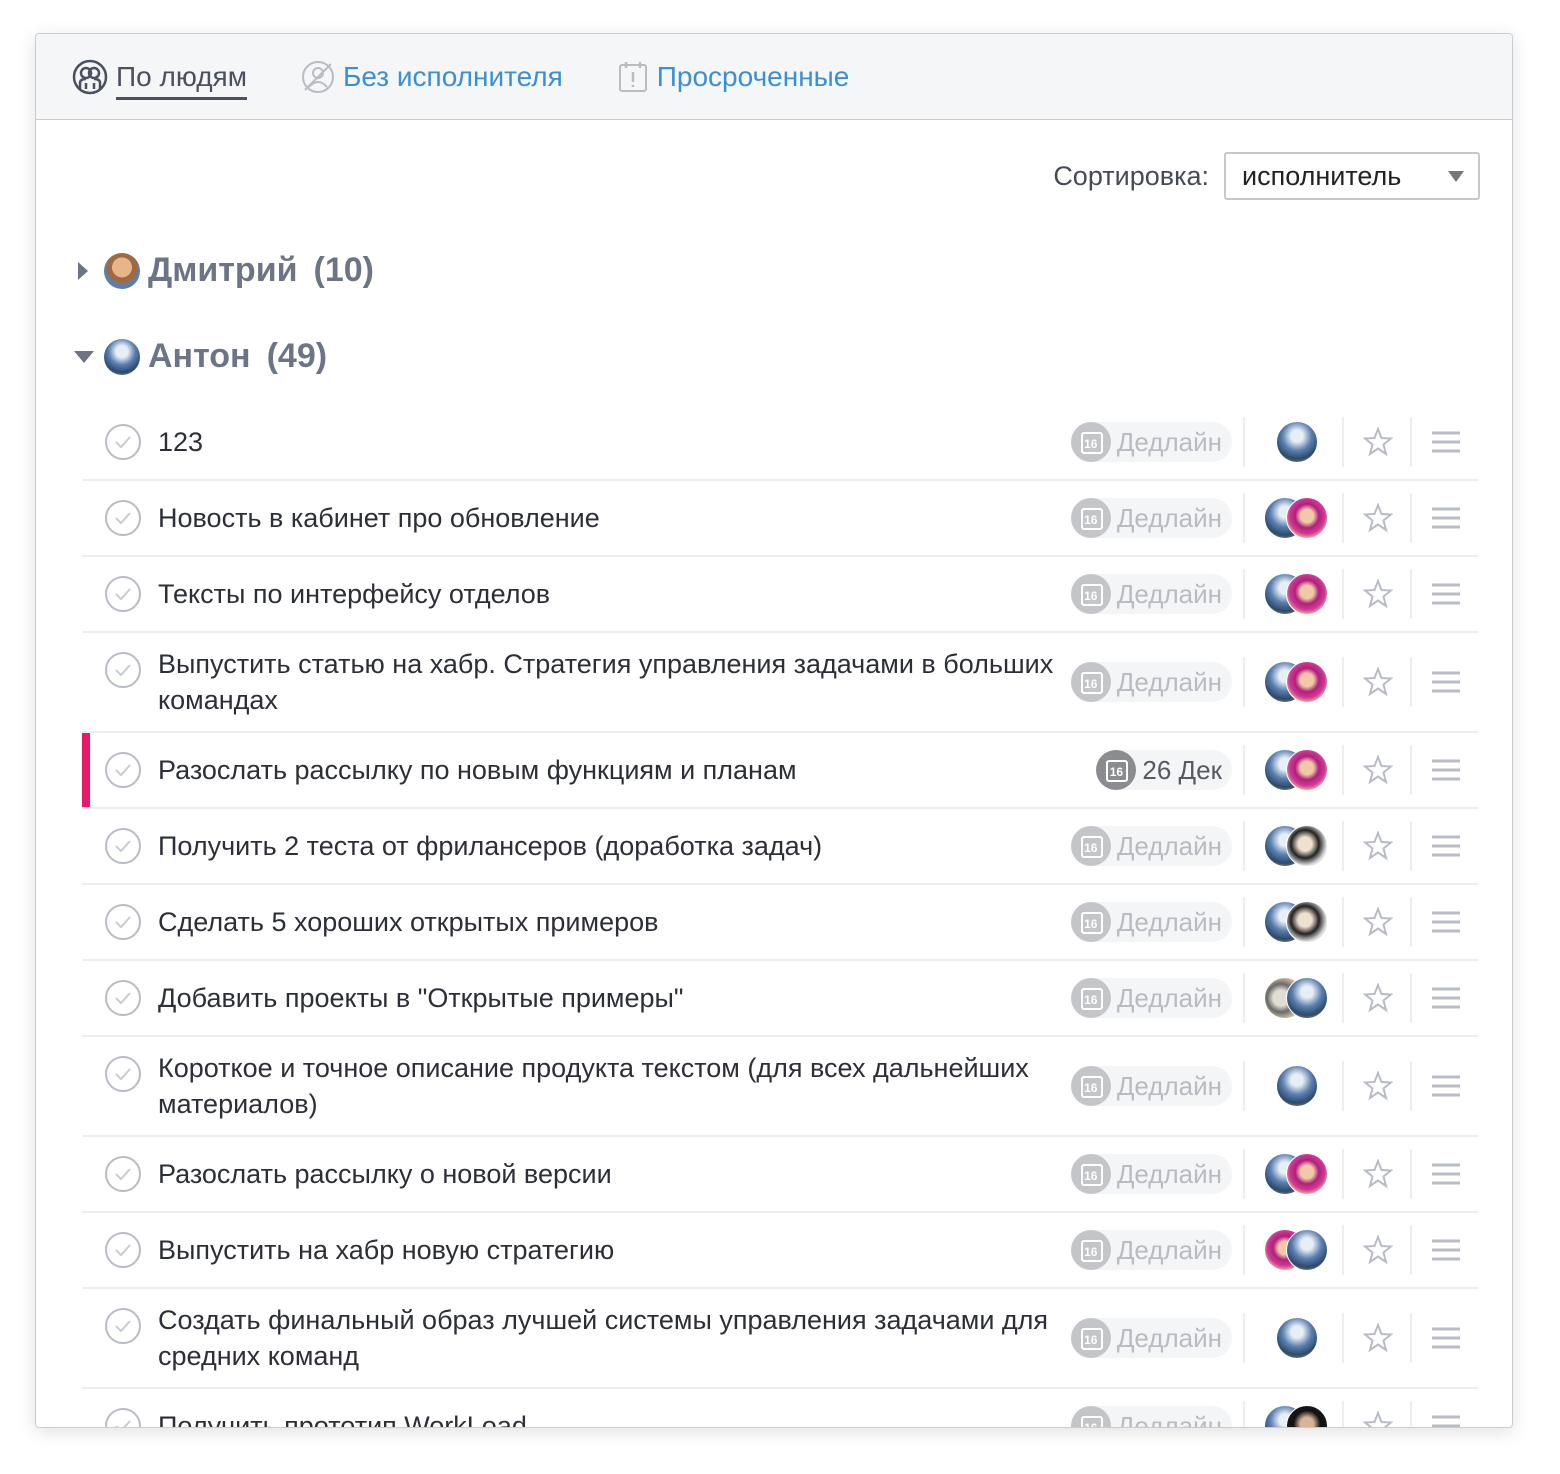 The height and width of the screenshot is (1474, 1560). I want to click on group-header: Антон (49), so click(200, 356).